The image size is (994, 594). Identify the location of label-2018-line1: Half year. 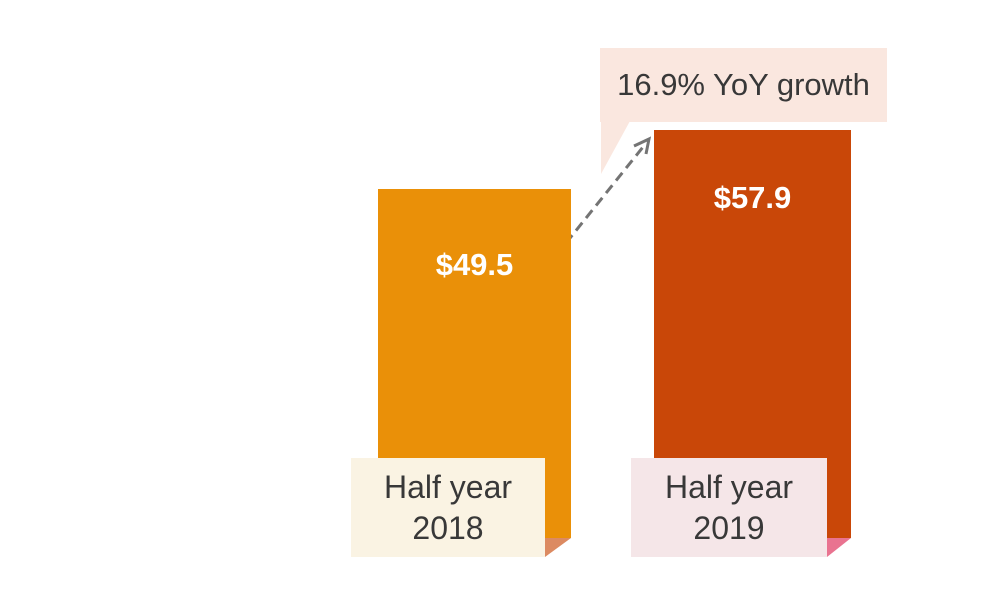
(448, 486).